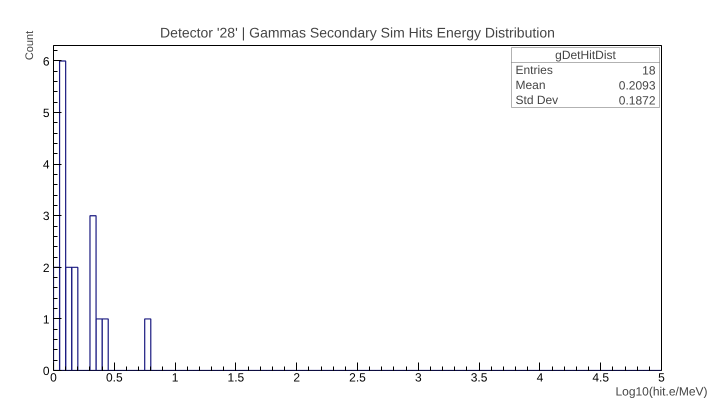 The height and width of the screenshot is (406, 716). What do you see at coordinates (46, 165) in the screenshot?
I see `y-tick-label: 4` at bounding box center [46, 165].